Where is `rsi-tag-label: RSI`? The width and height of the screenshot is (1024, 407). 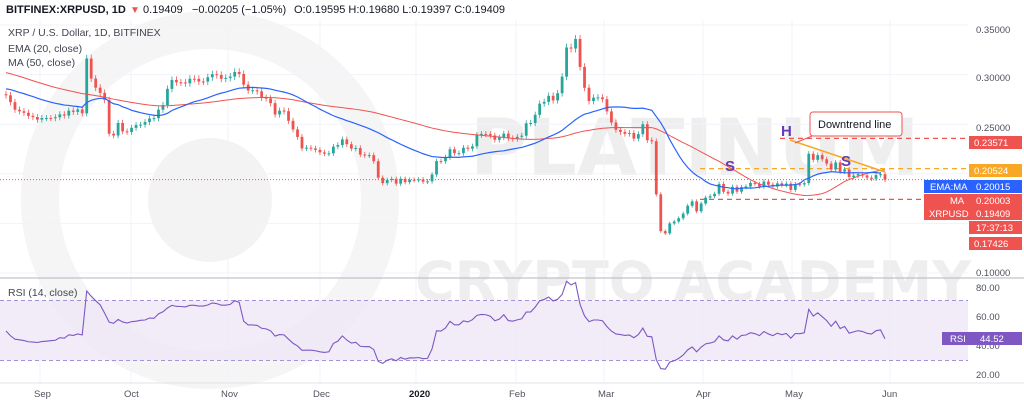 rsi-tag-label: RSI is located at coordinates (958, 339).